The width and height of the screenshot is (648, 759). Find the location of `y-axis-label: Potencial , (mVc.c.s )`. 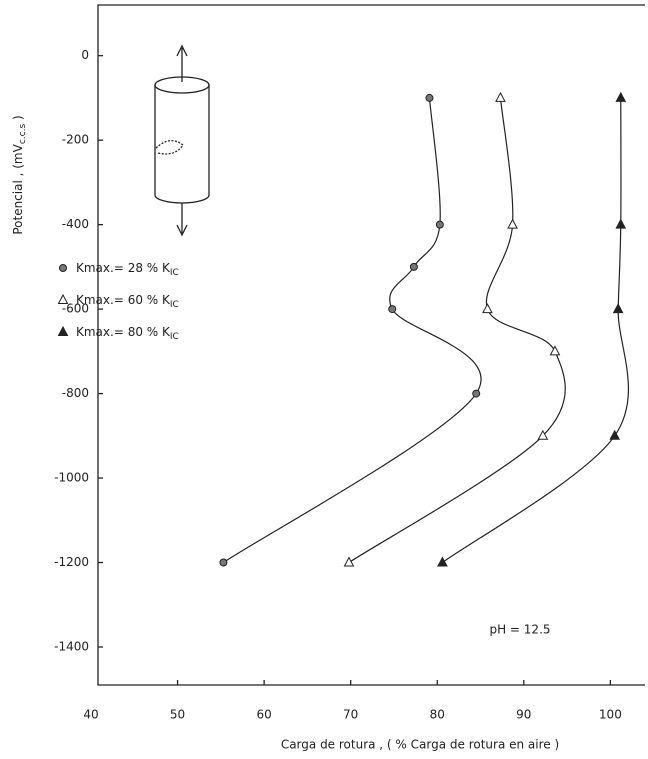

y-axis-label: Potencial , (mVc.c.s ) is located at coordinates (19, 174).